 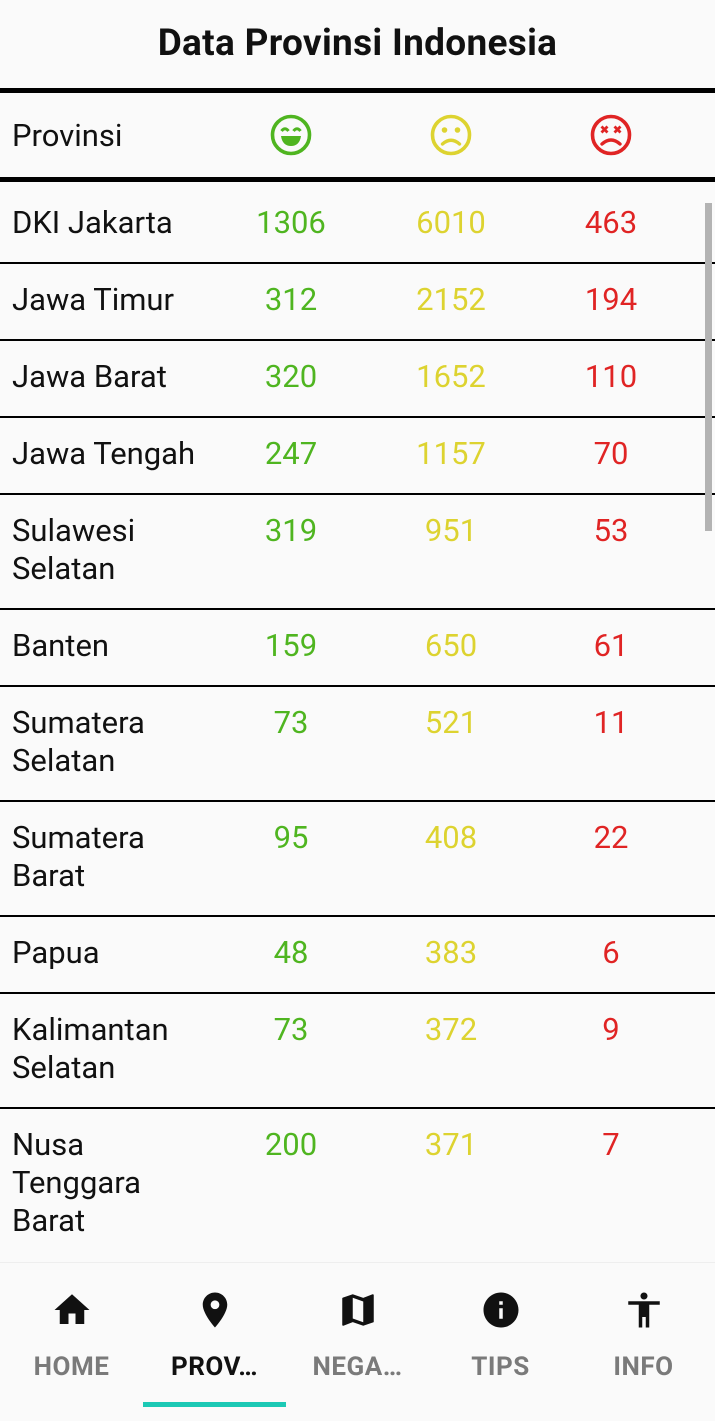 I want to click on positive-count: 1652, so click(x=451, y=376).